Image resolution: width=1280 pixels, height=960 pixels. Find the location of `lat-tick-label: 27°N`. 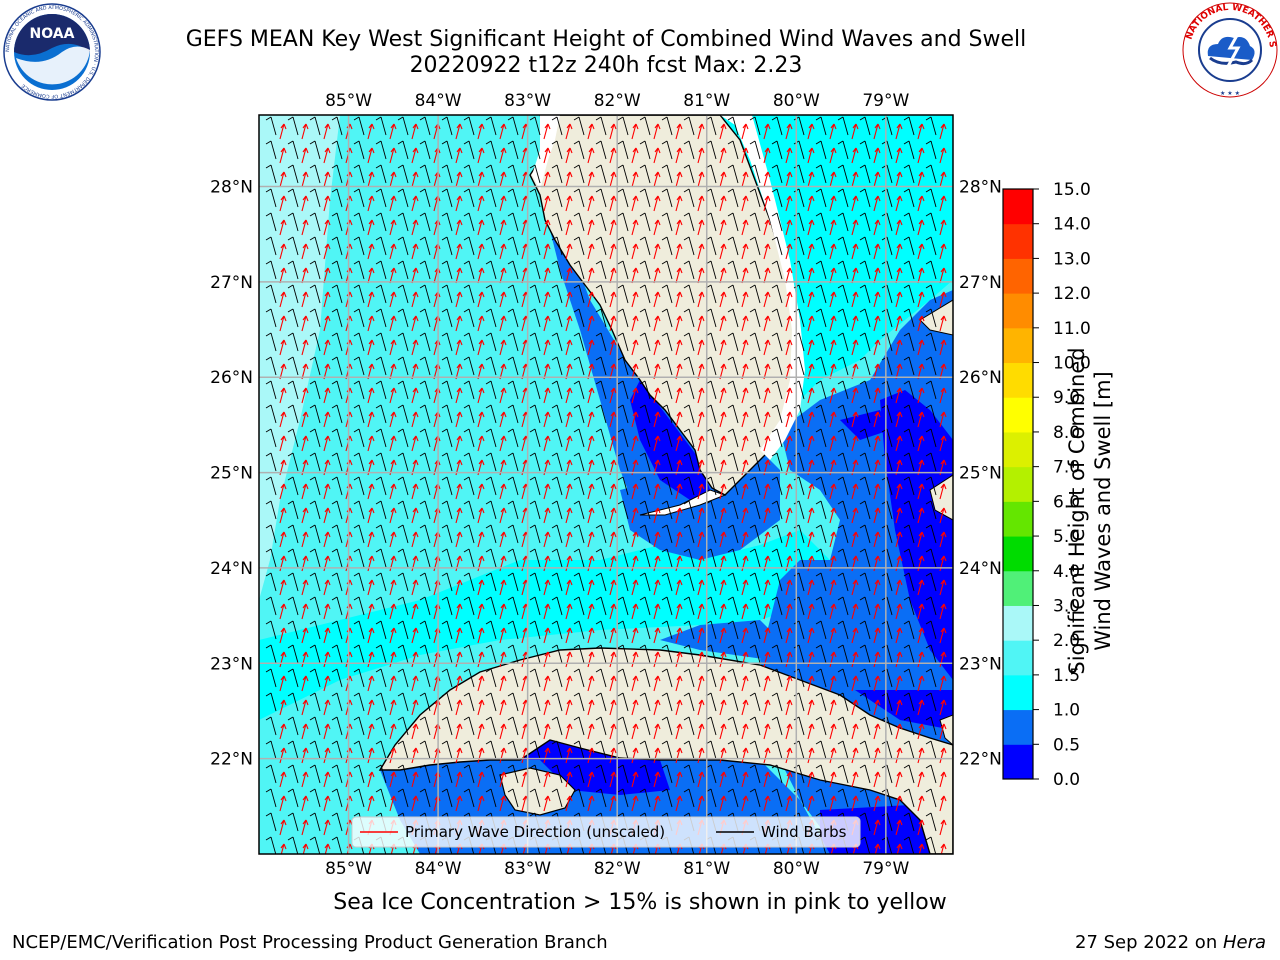

lat-tick-label: 27°N is located at coordinates (980, 283).